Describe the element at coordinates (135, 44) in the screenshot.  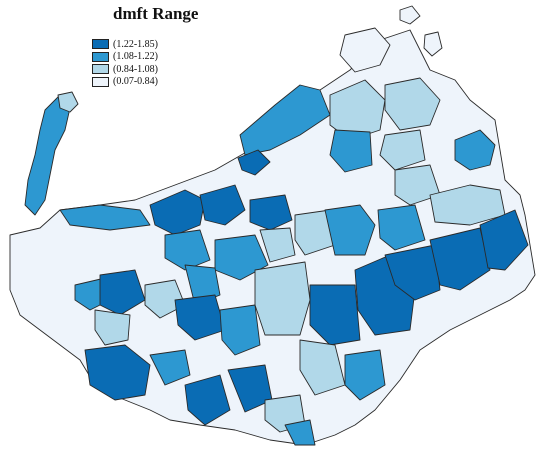
I see `legend-label: (1.22-1.85)` at that location.